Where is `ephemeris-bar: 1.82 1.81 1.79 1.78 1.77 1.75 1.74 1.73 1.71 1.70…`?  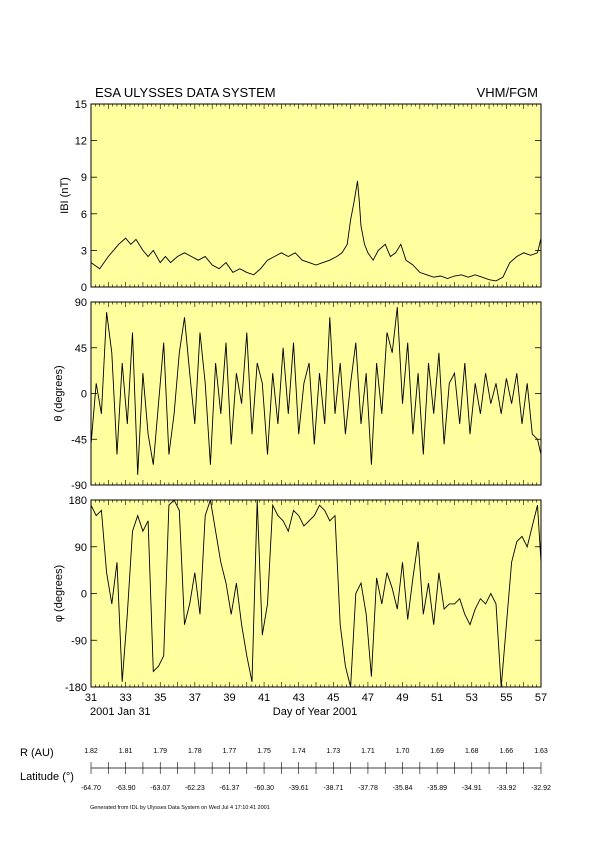
ephemeris-bar: 1.82 1.81 1.79 1.78 1.77 1.75 1.74 1.73 1.71 1.70… is located at coordinates (316, 770).